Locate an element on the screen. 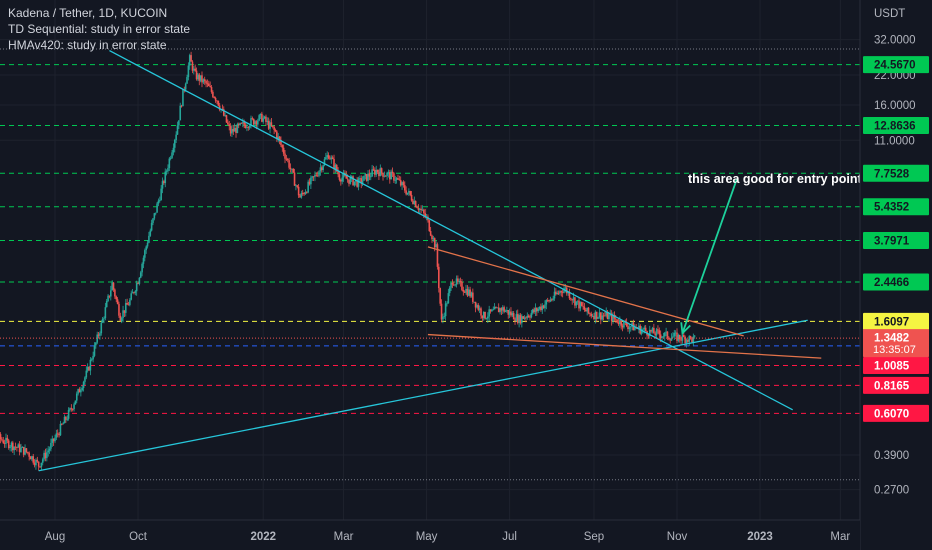  annotation-text: this area good for entry point is located at coordinates (775, 179).